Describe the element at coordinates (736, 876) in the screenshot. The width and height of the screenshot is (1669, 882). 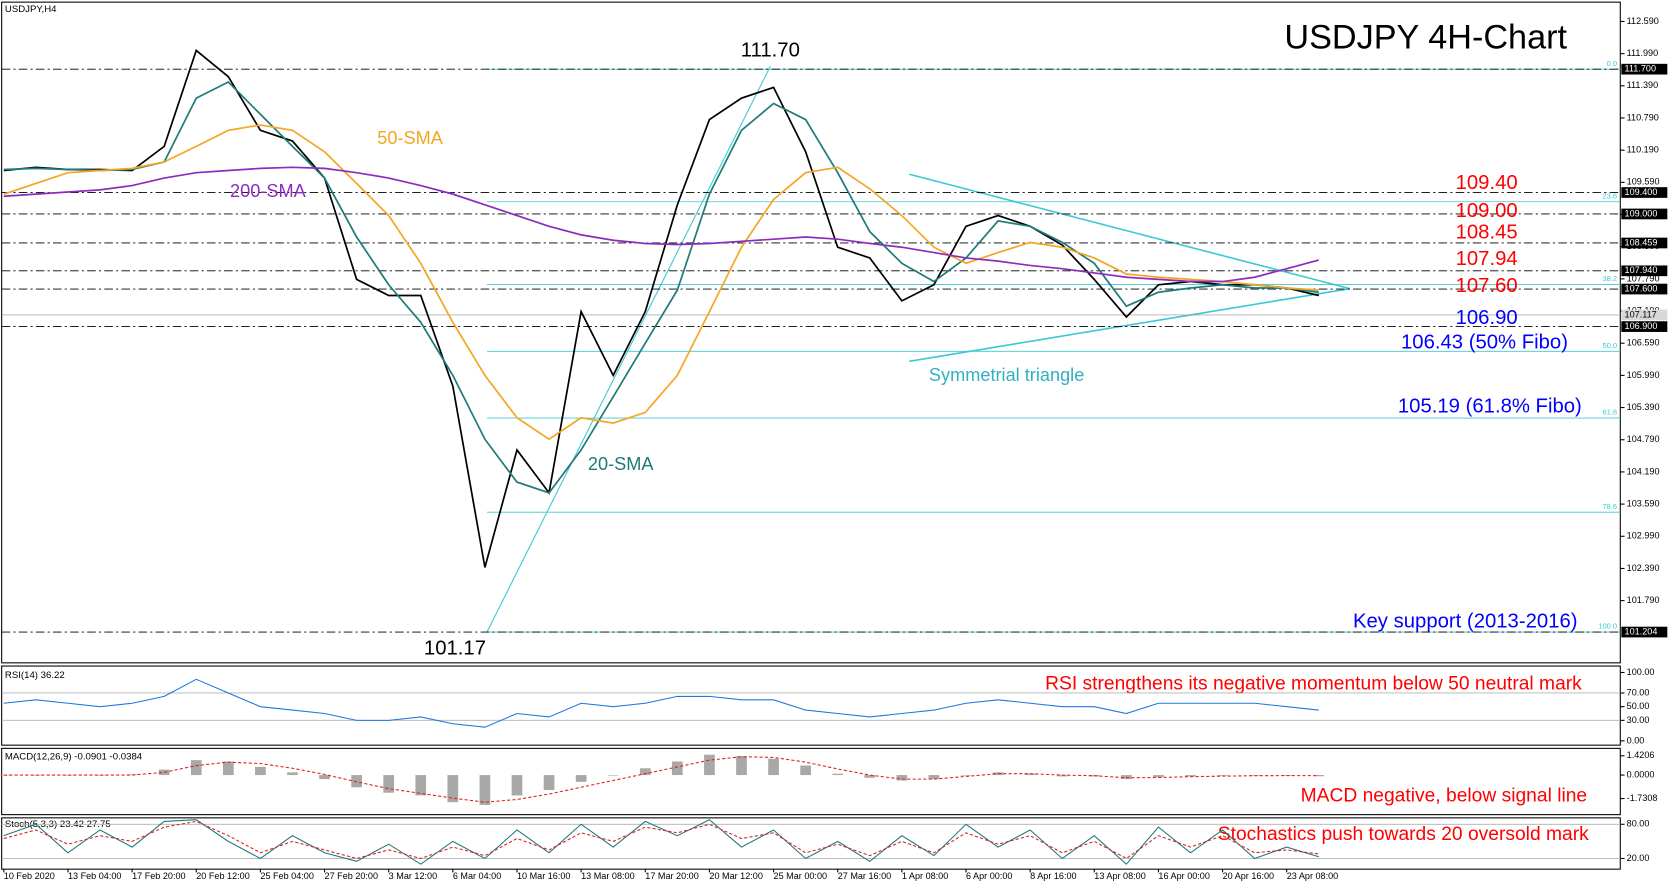
I see `x-tick-label: 20 Mar 12:00` at that location.